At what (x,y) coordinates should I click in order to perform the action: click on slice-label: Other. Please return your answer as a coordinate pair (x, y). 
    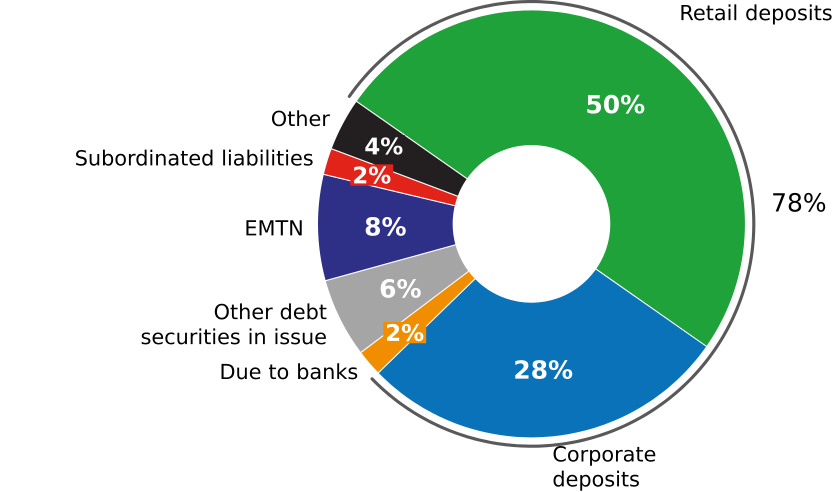
    Looking at the image, I should click on (301, 118).